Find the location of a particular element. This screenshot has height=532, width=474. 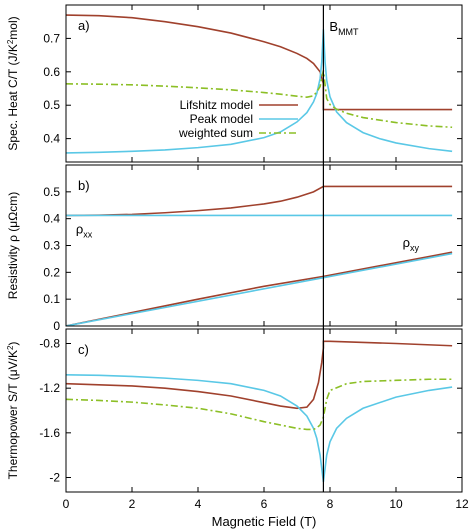

x-axis-label: Magnetic Field (T) is located at coordinates (264, 521).